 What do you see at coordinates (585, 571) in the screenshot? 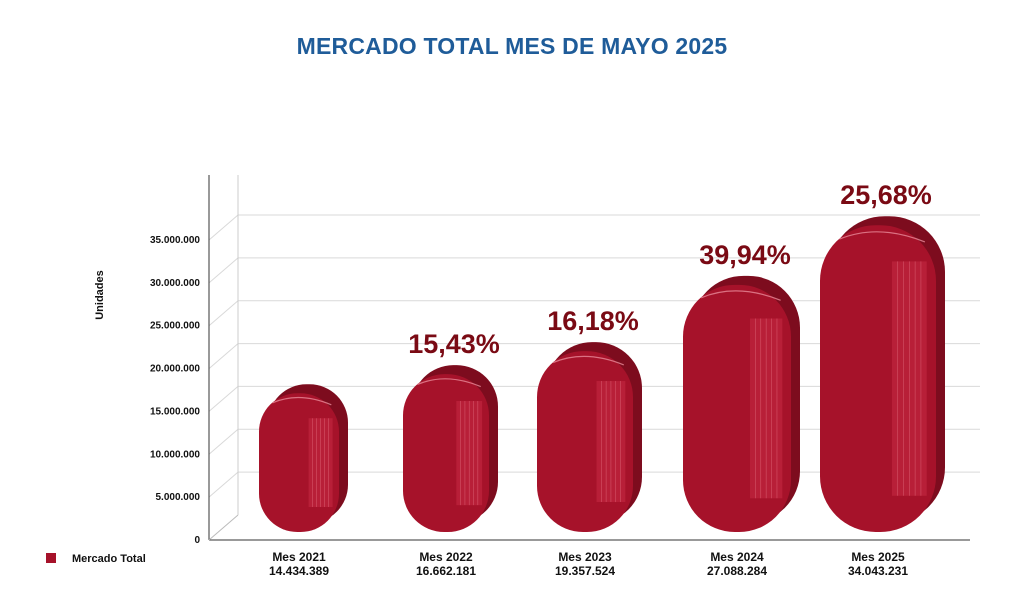
I see `value-label: 19.357.524` at bounding box center [585, 571].